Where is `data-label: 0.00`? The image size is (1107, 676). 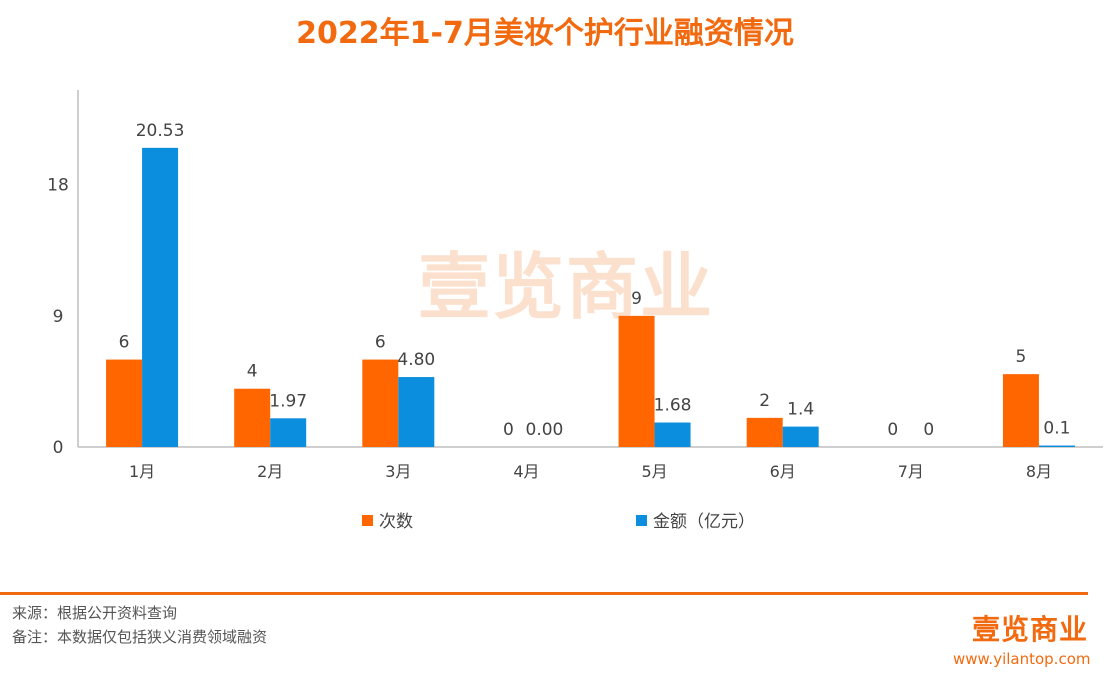
data-label: 0.00 is located at coordinates (545, 430).